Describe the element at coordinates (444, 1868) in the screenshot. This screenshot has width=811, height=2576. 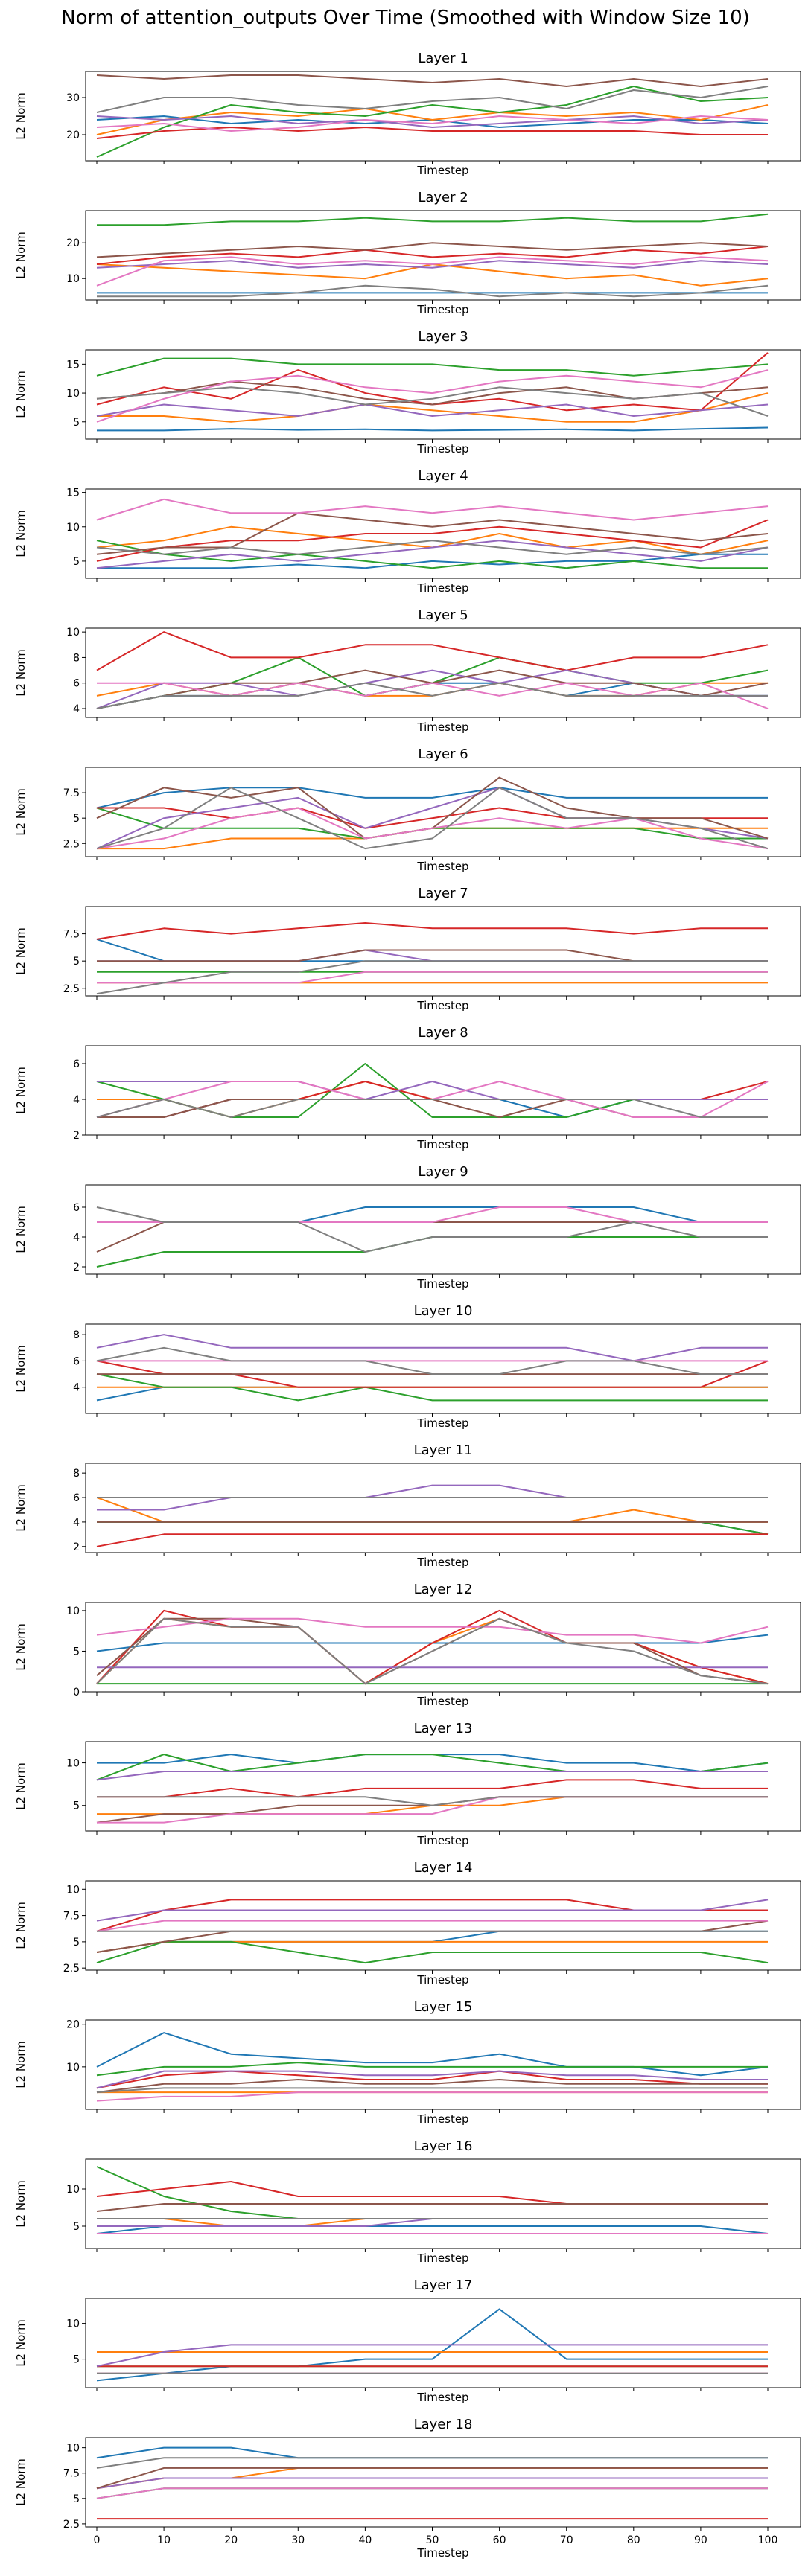
I see `panel-title: Layer 14` at that location.